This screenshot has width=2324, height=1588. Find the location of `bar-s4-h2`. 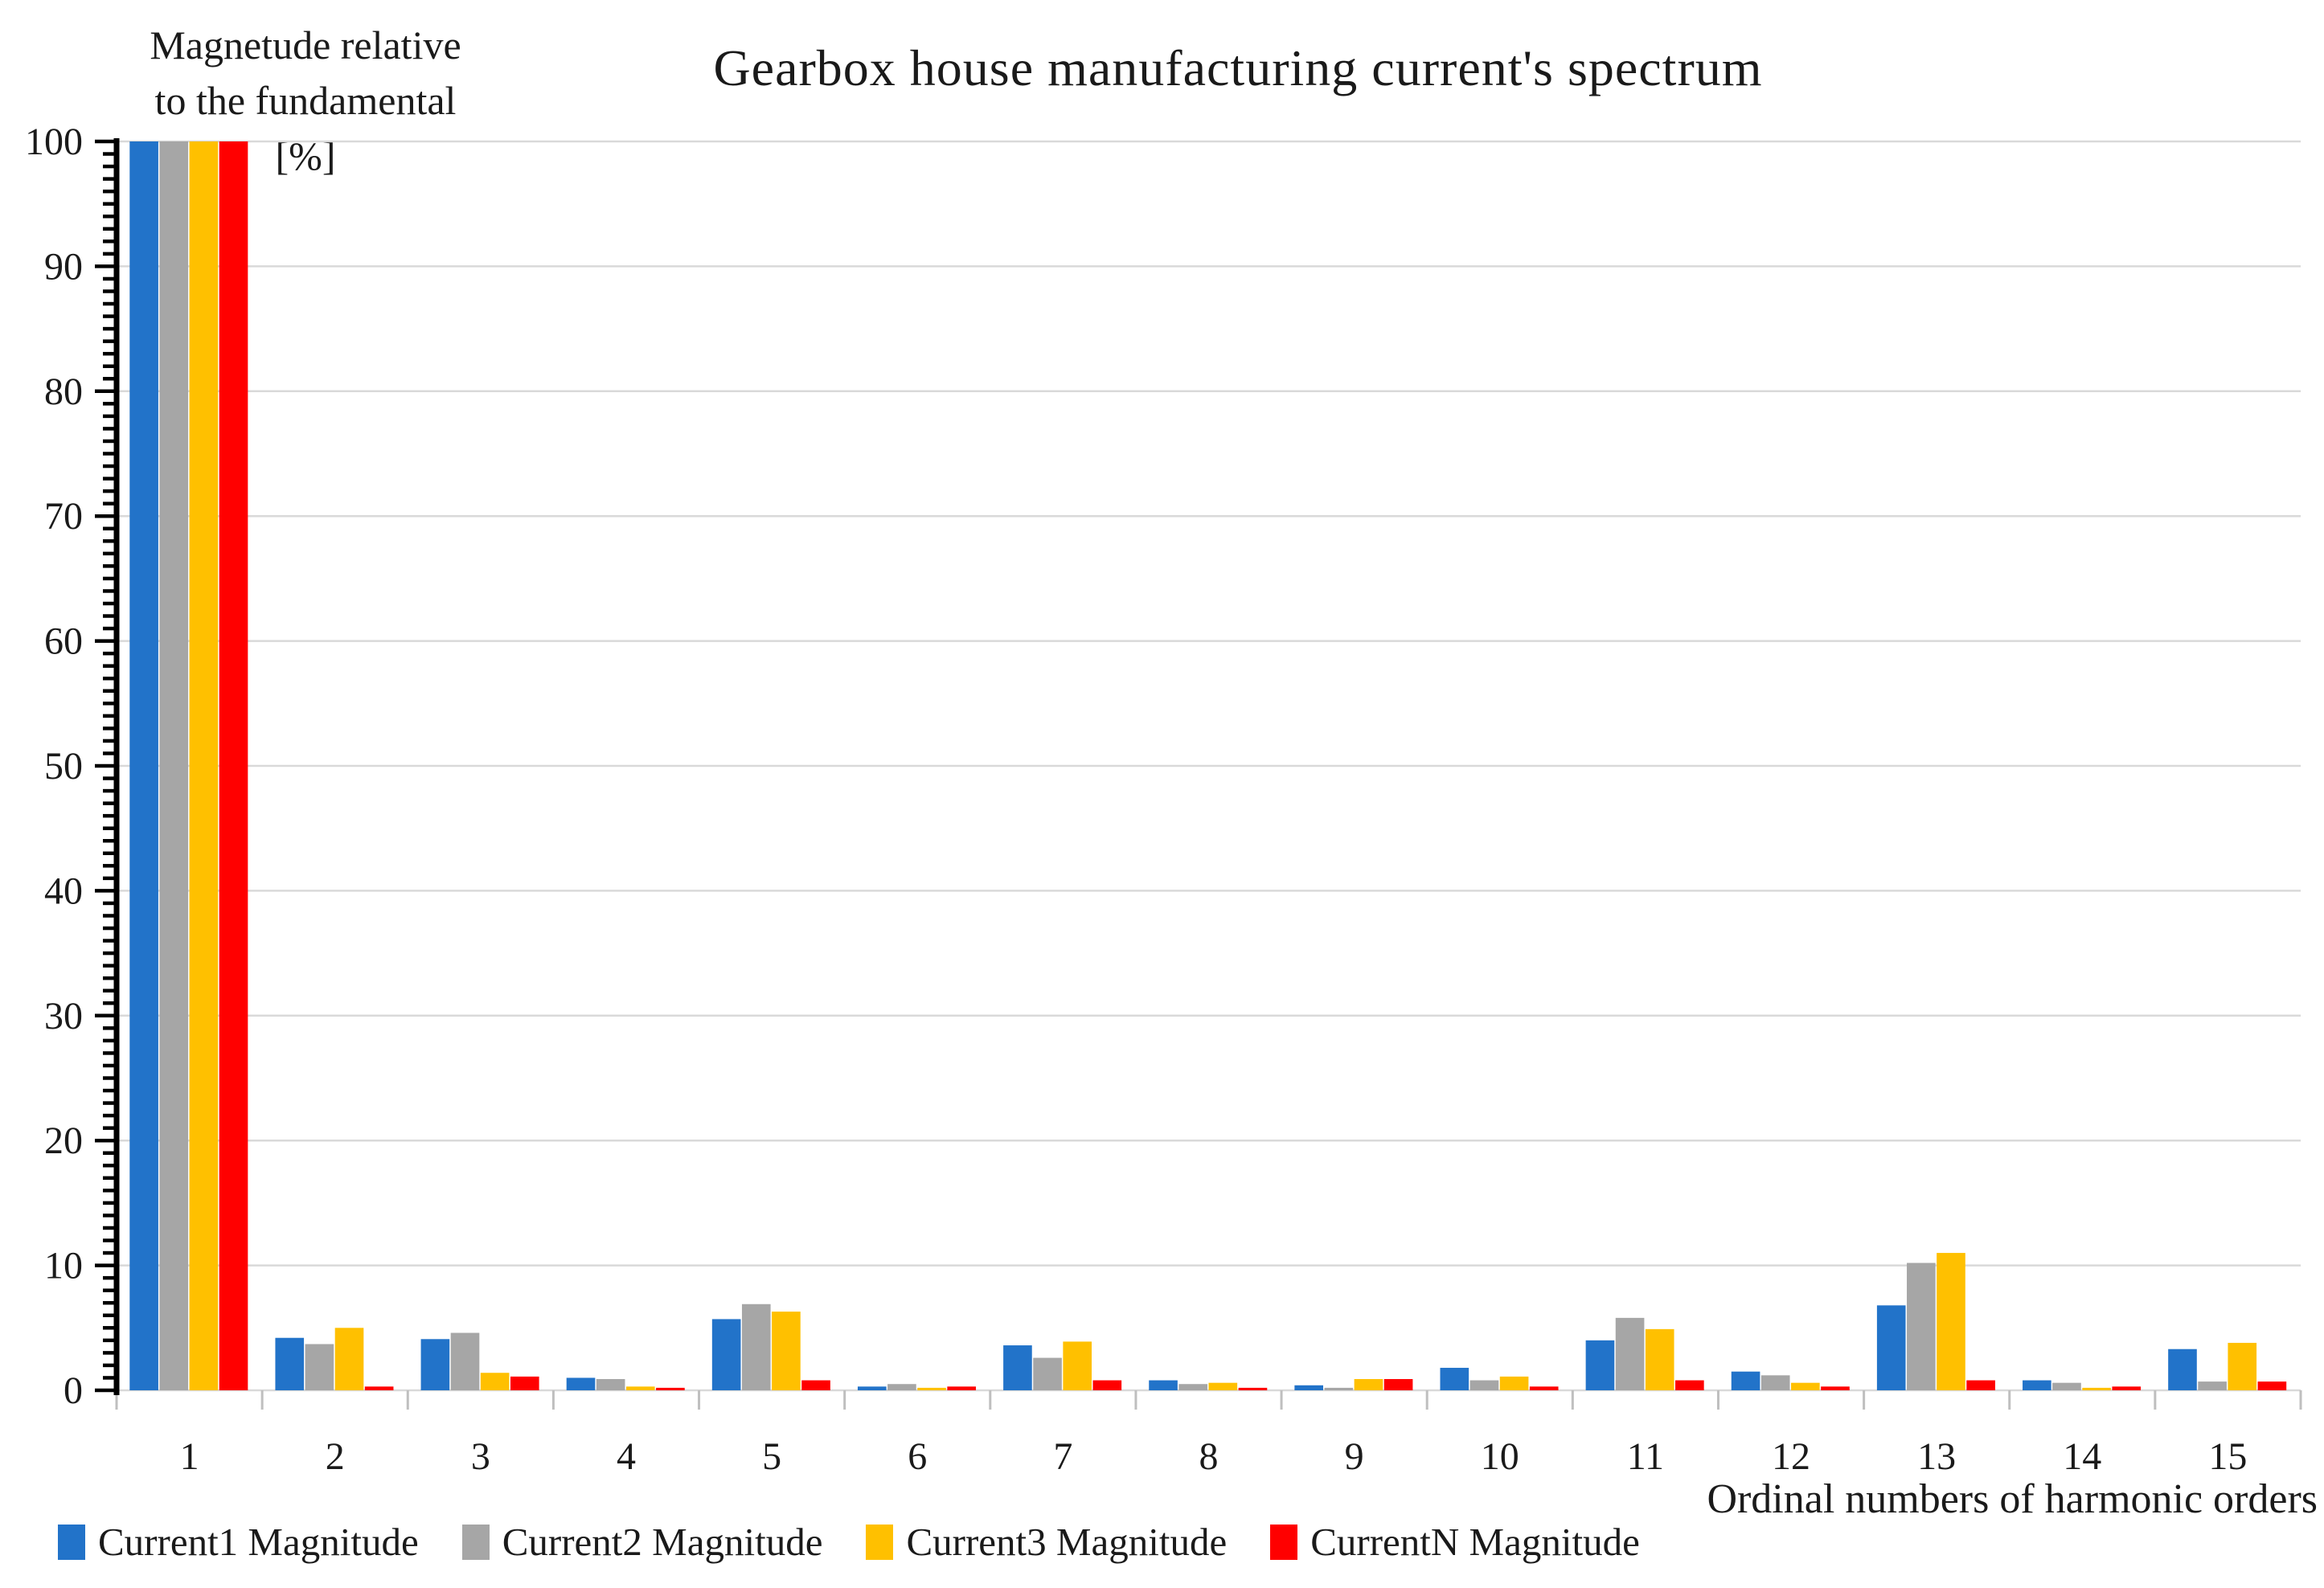

bar-s4-h2 is located at coordinates (379, 1388).